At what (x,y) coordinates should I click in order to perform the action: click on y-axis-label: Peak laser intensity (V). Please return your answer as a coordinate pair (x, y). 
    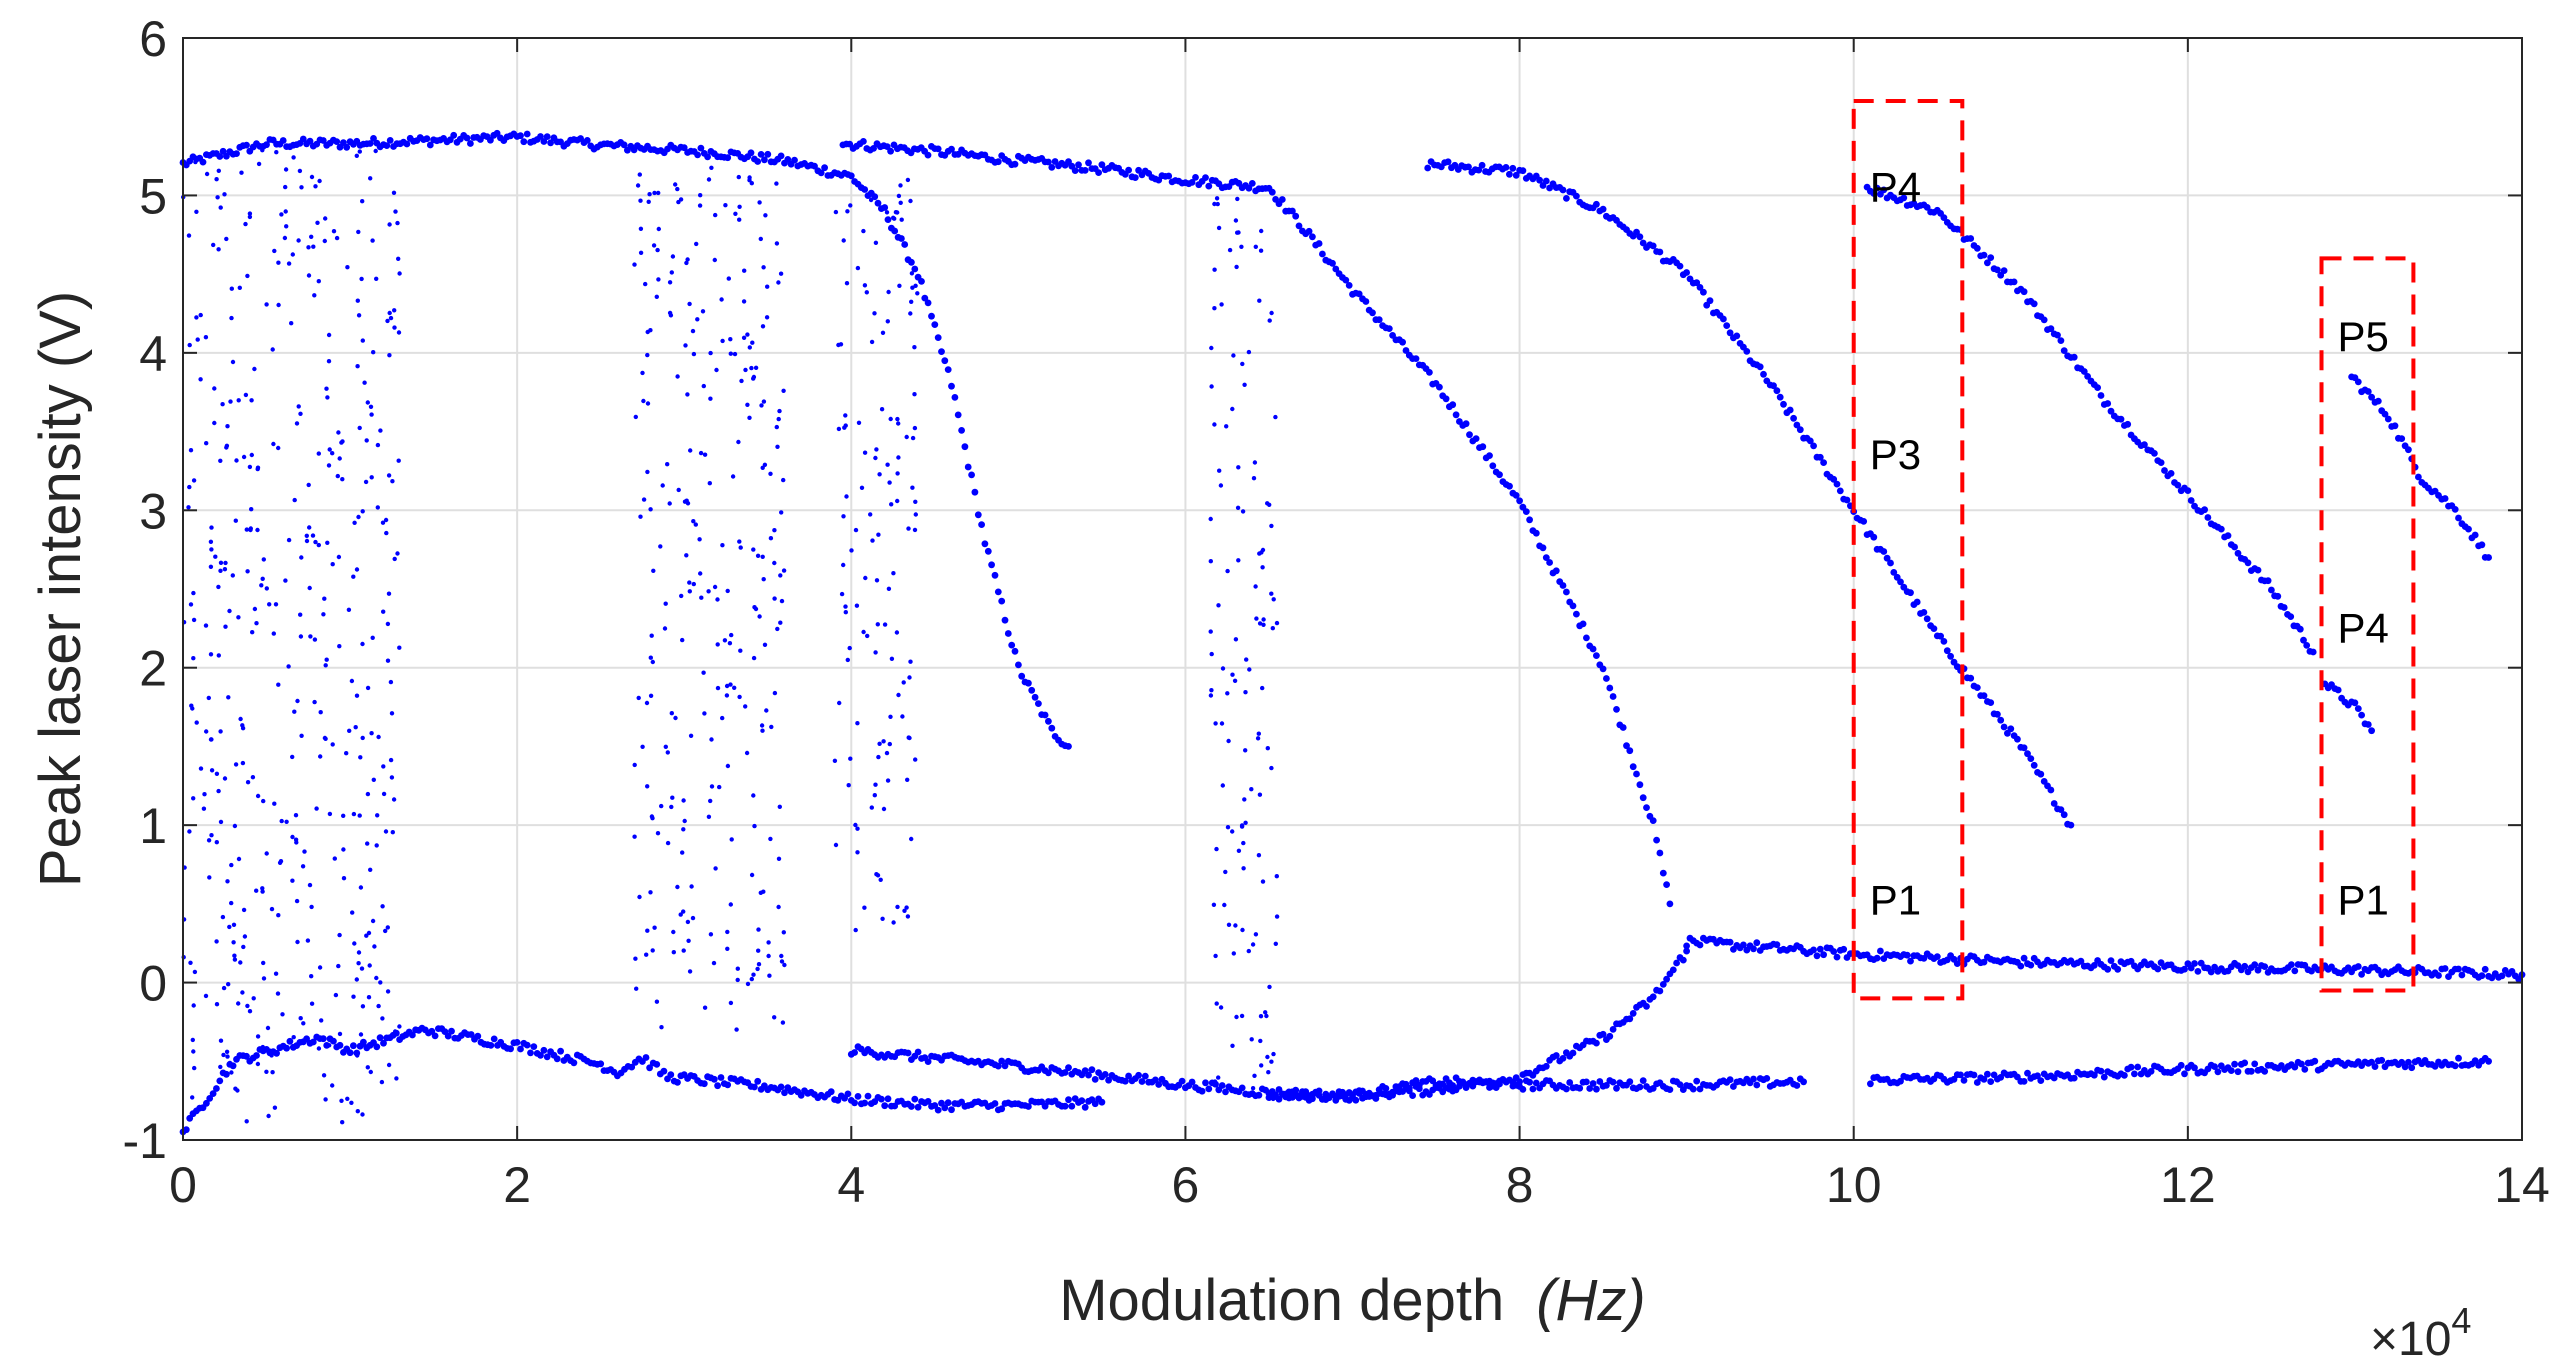
    Looking at the image, I should click on (60, 589).